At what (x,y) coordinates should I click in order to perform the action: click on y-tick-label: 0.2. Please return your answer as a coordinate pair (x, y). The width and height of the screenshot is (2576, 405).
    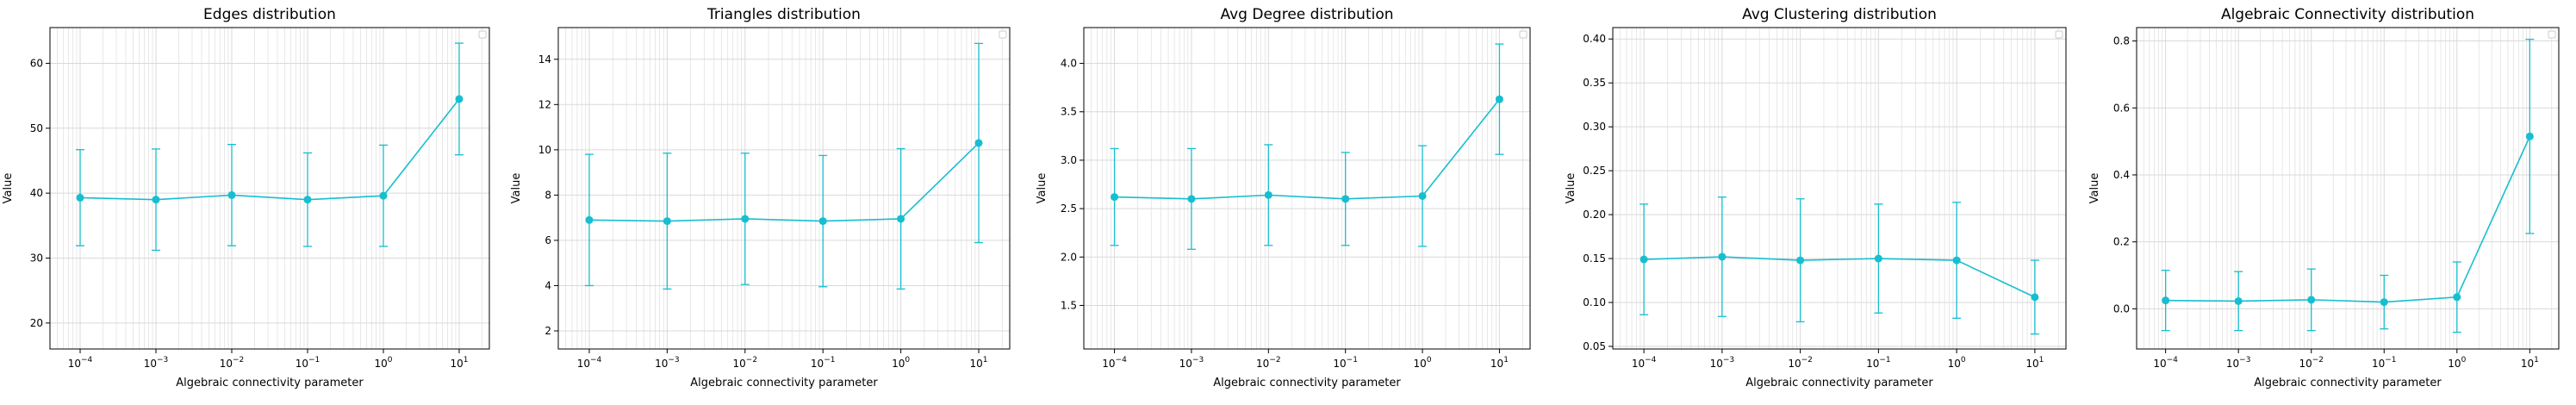
    Looking at the image, I should click on (2122, 242).